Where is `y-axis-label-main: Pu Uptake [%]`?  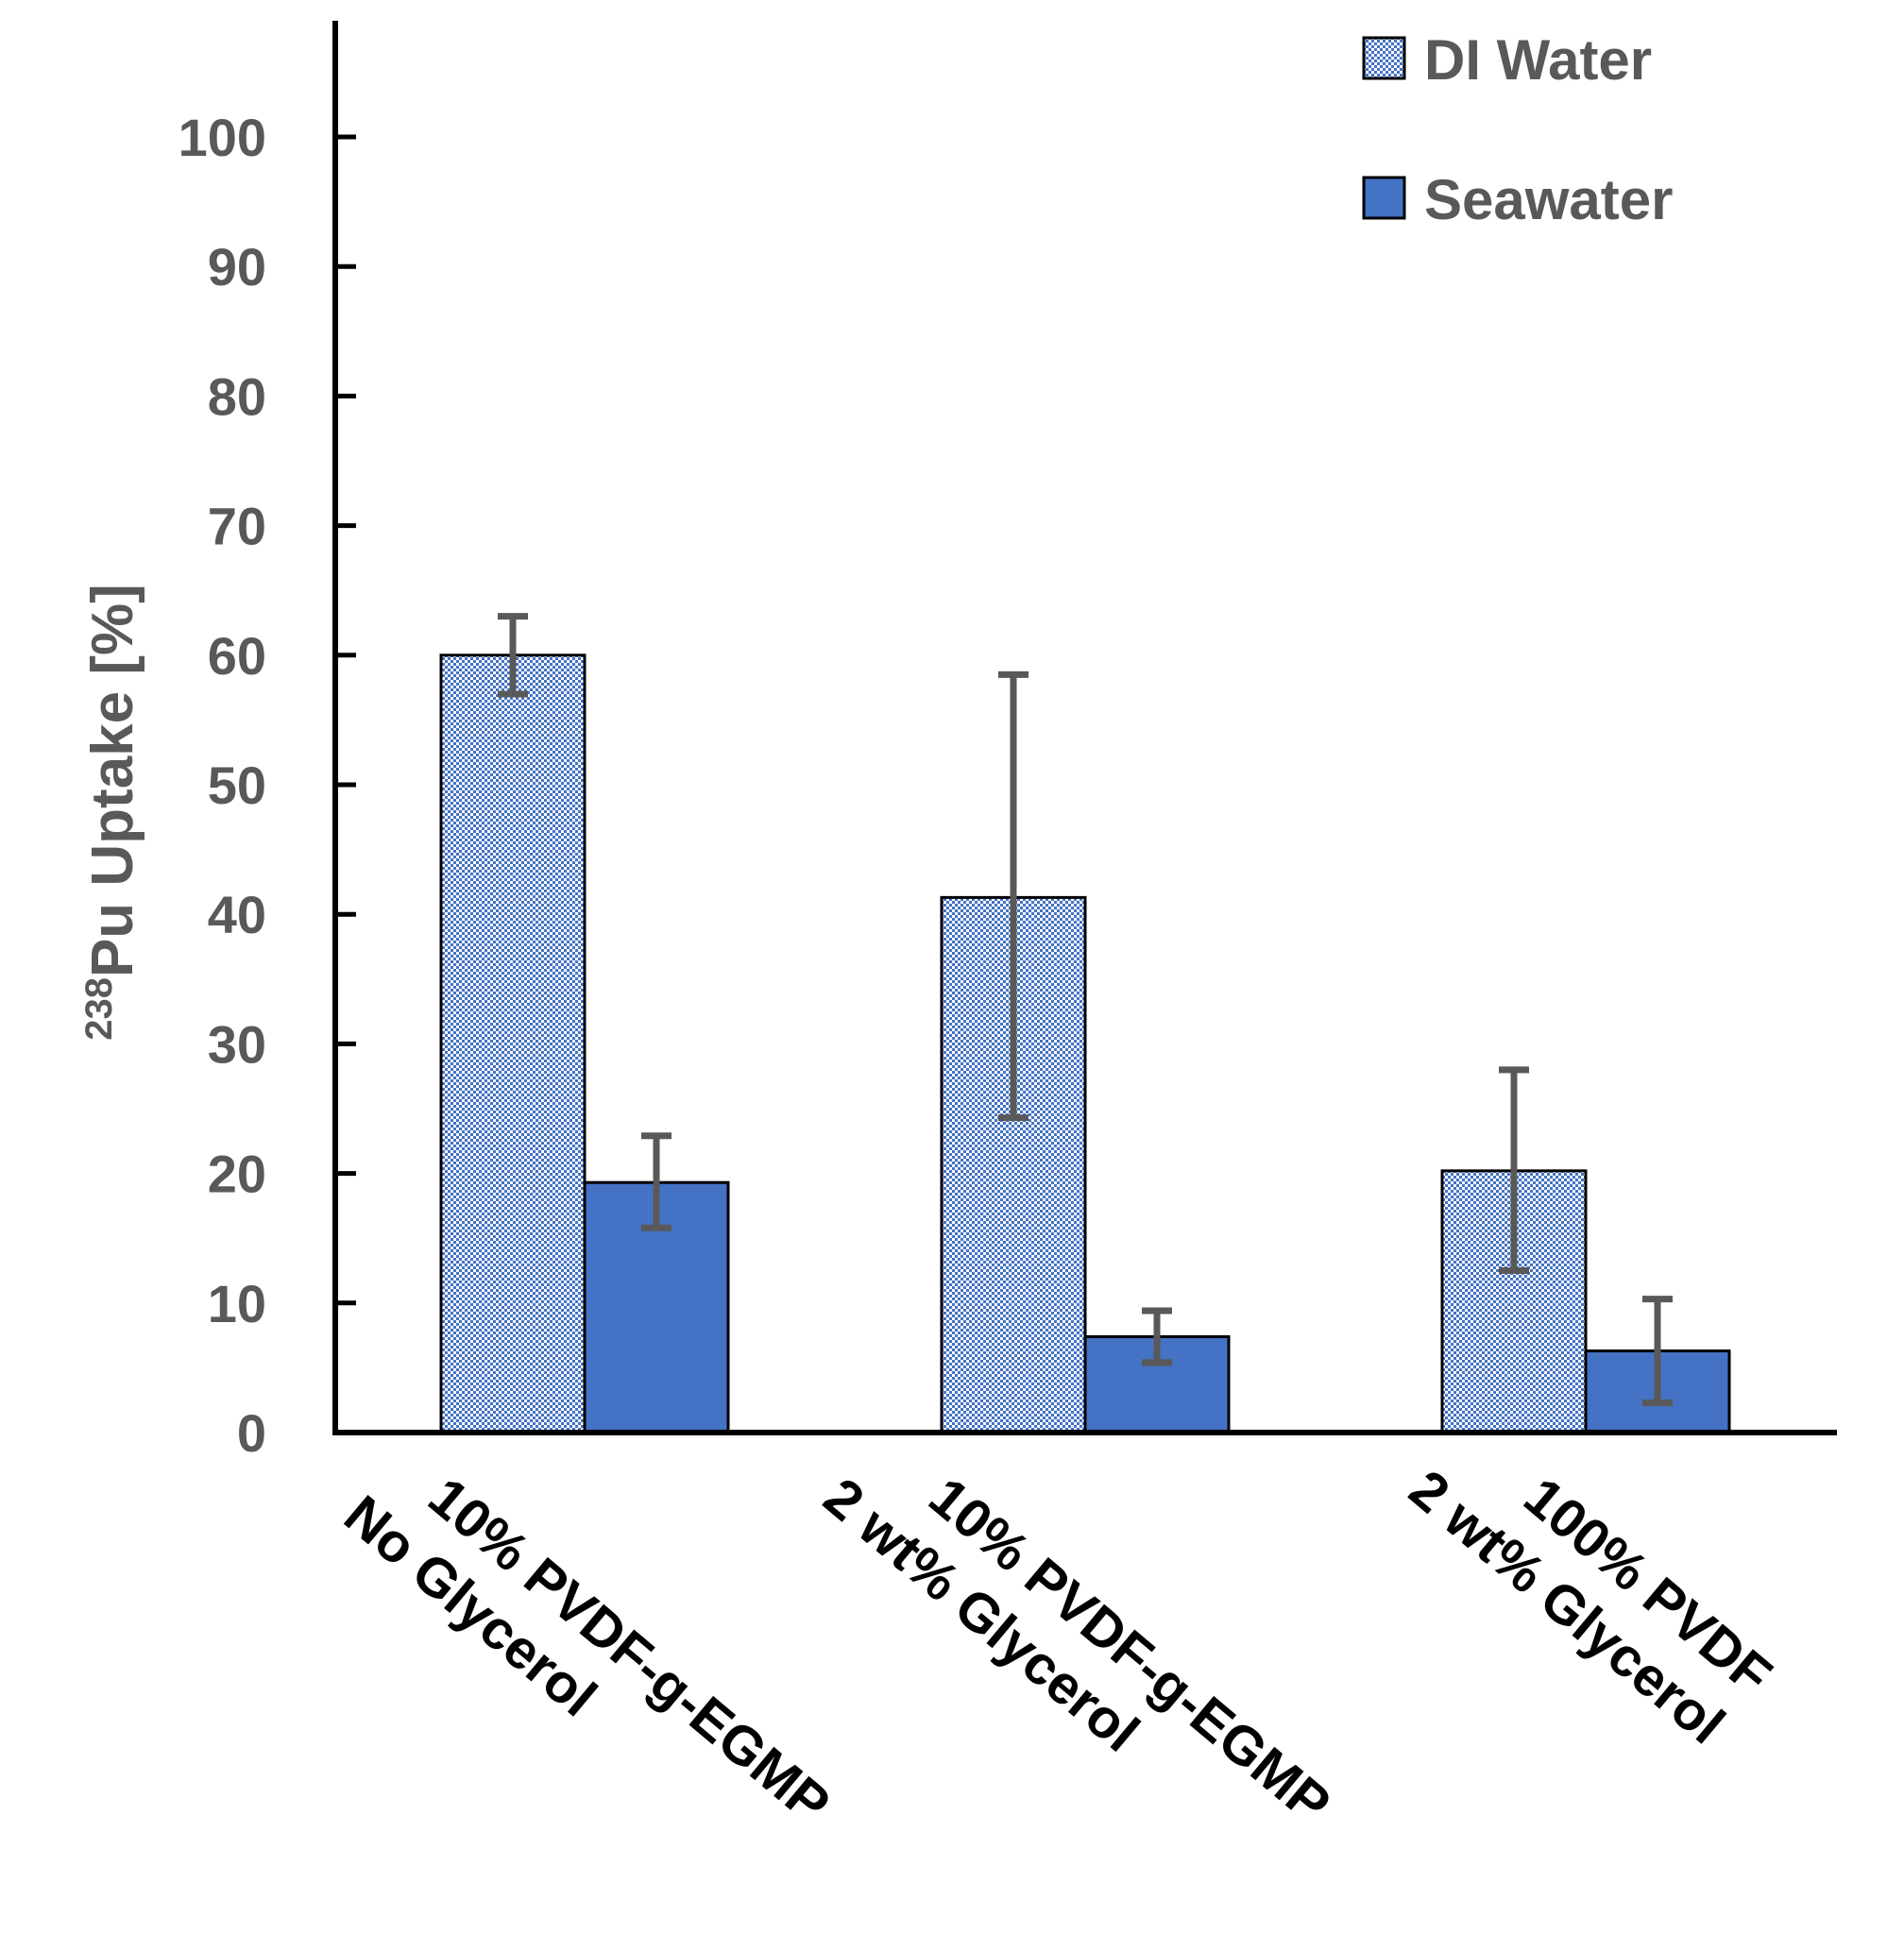 y-axis-label-main: Pu Uptake [%] is located at coordinates (112, 781).